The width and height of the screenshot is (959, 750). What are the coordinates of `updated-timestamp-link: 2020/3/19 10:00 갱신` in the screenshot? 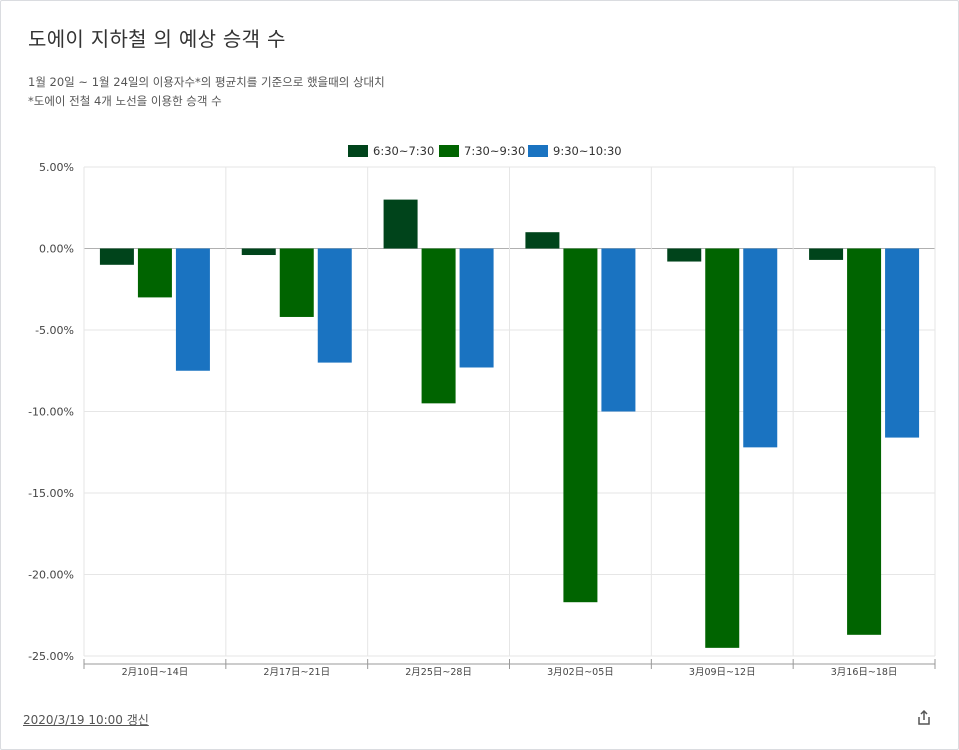 It's located at (86, 720).